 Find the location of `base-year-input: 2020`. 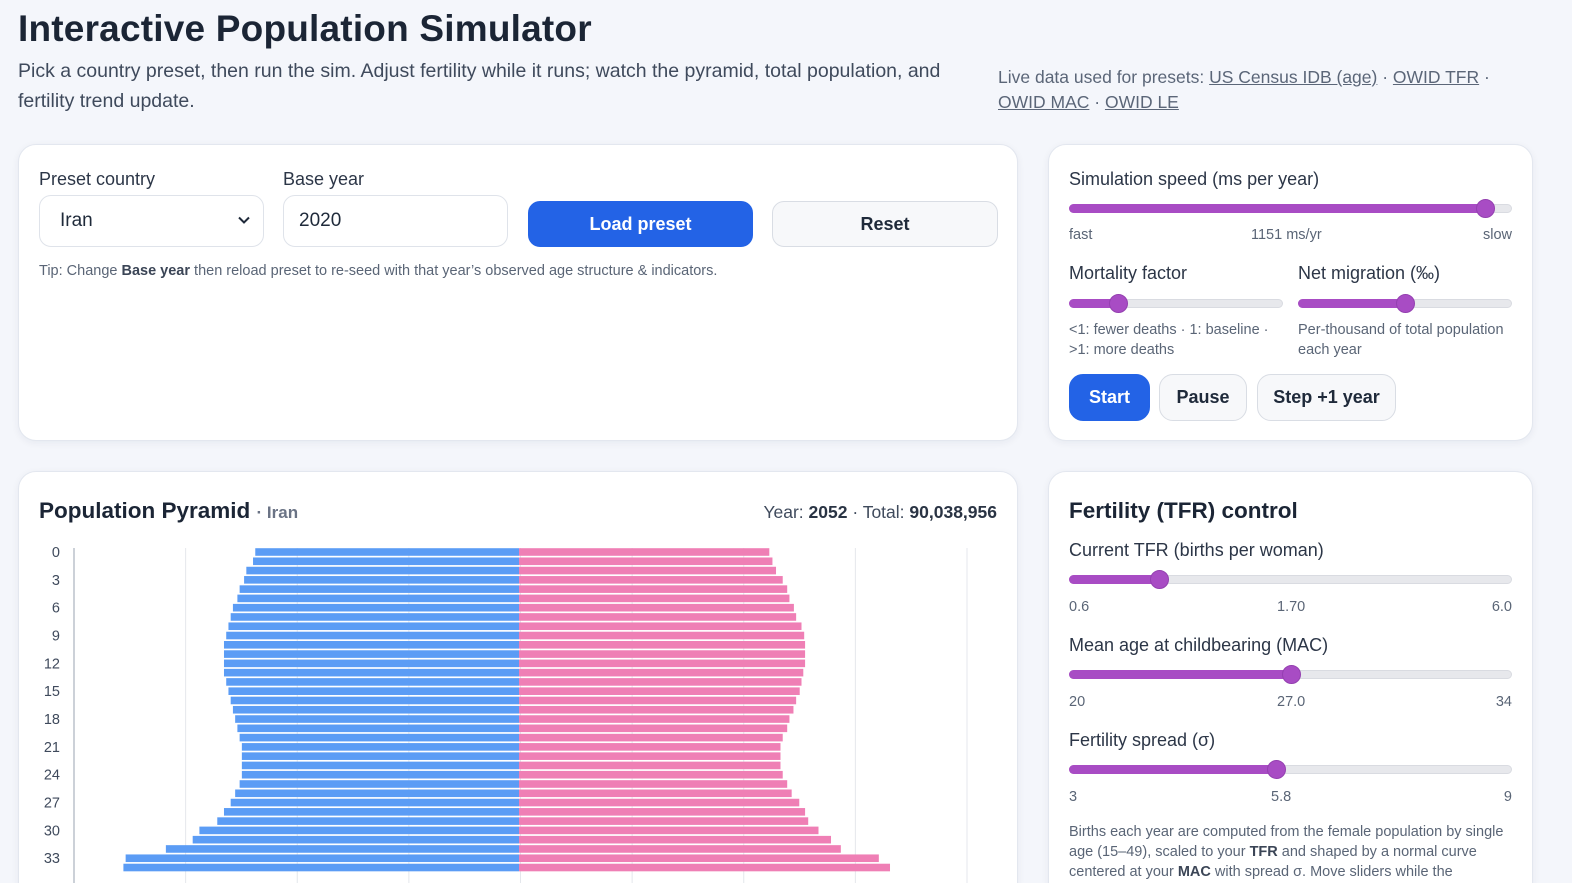

base-year-input: 2020 is located at coordinates (395, 221).